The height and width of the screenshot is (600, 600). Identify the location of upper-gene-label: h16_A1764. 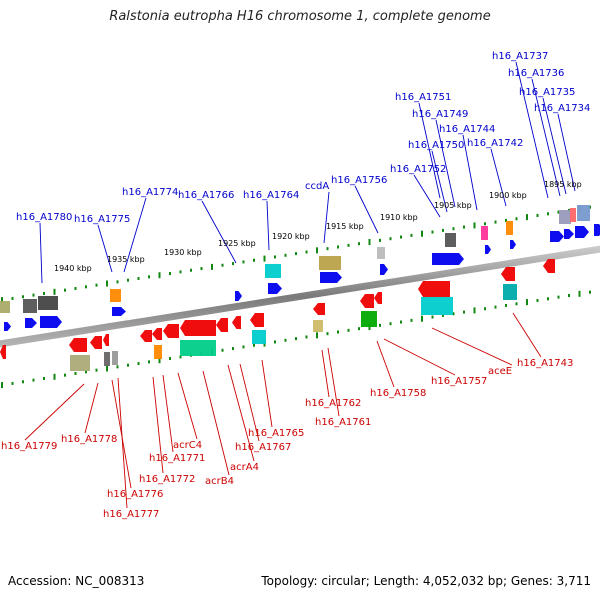
(271, 195).